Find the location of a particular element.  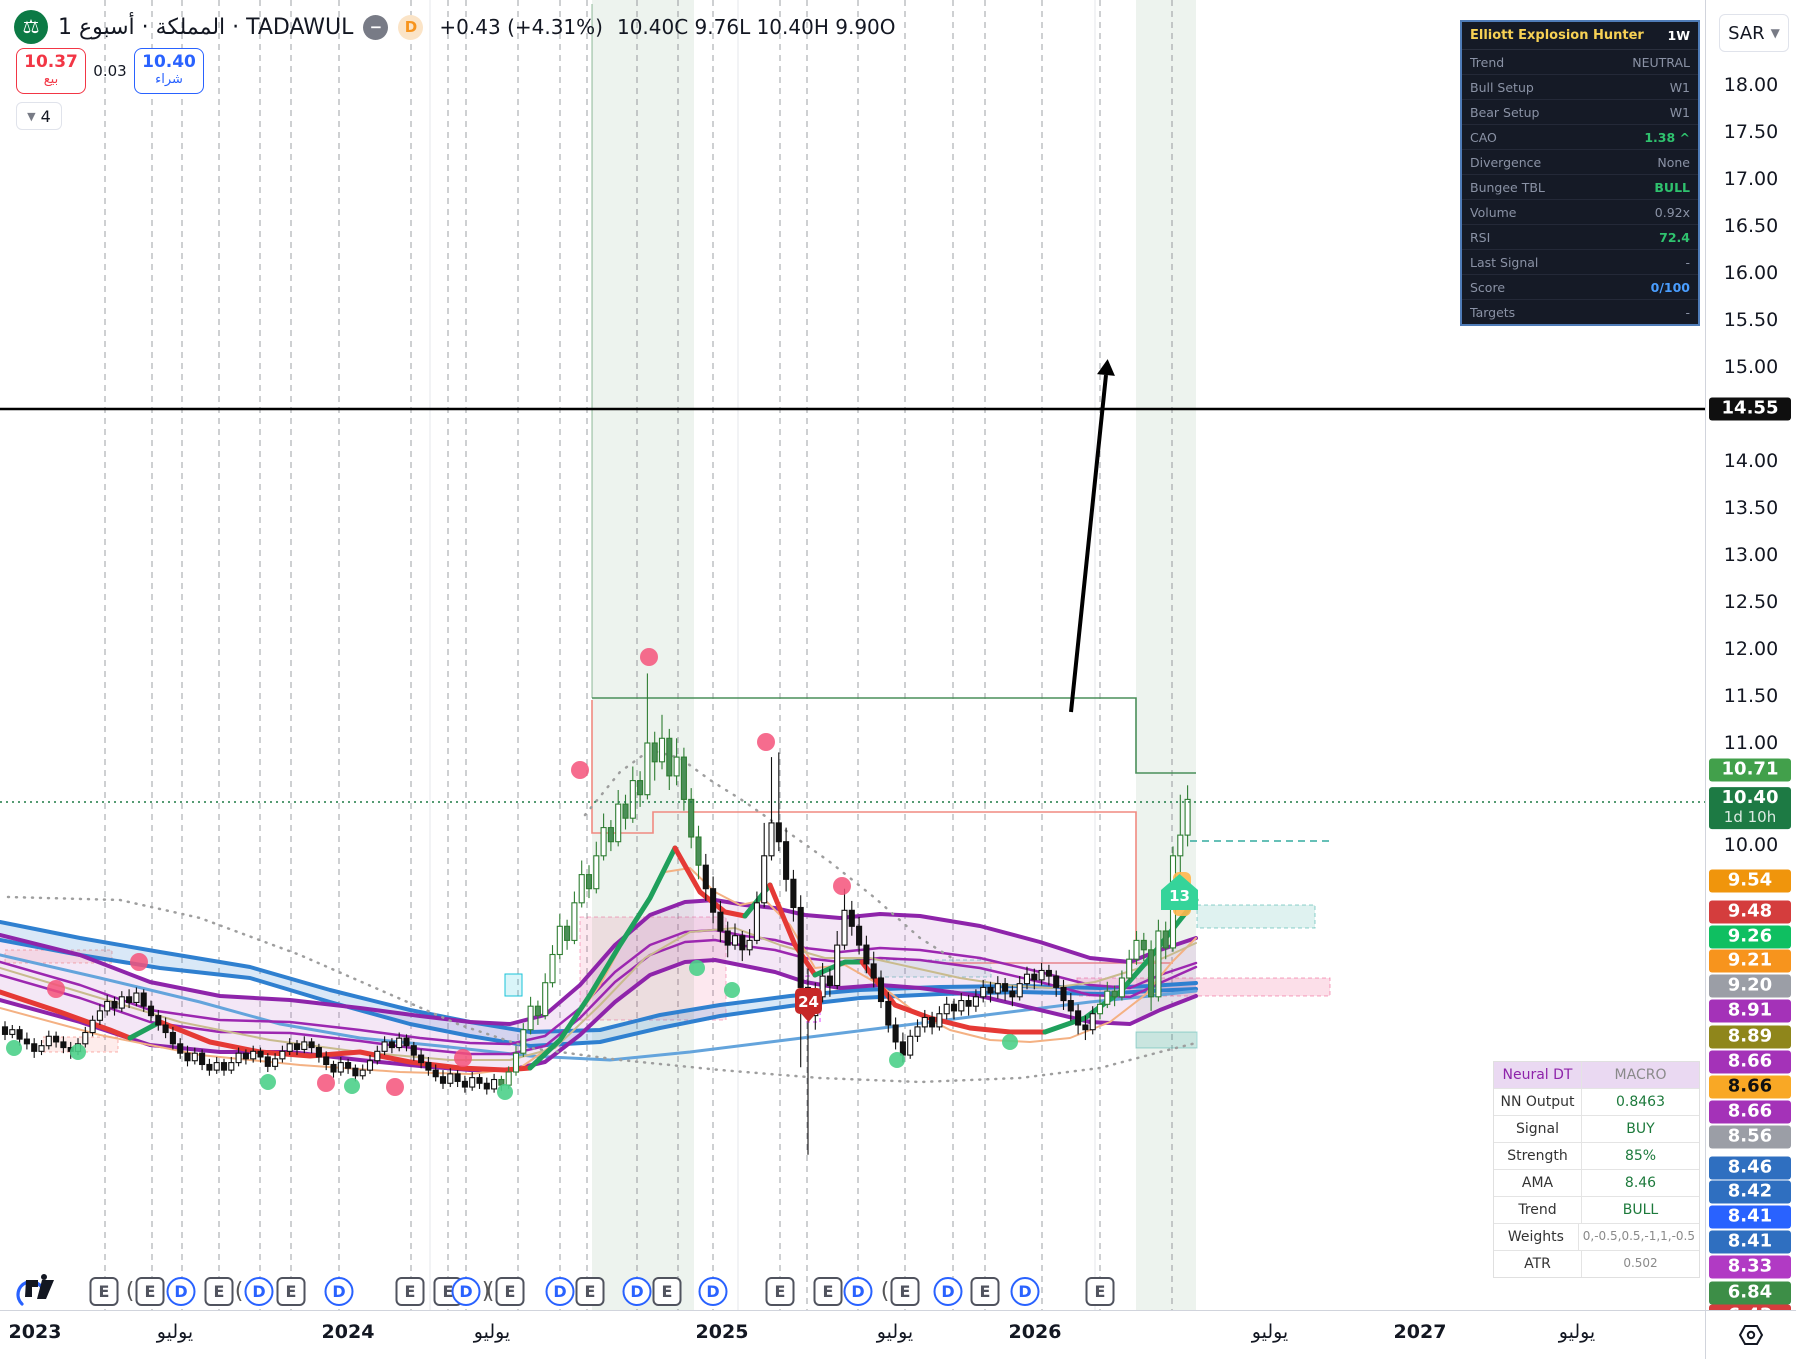

time-label-2024: 2024 is located at coordinates (348, 1332).